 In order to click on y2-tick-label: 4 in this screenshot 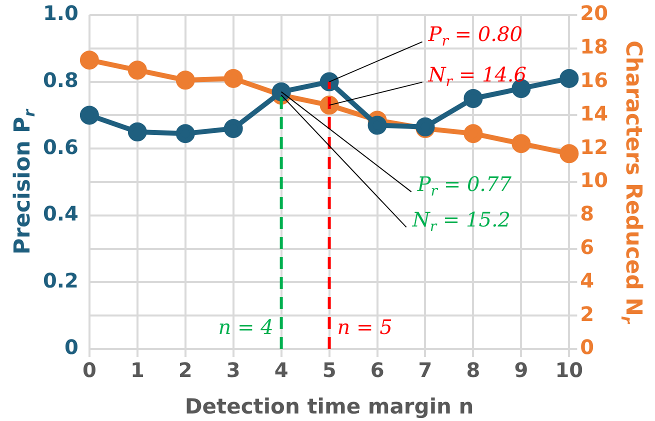, I will do `click(587, 280)`.